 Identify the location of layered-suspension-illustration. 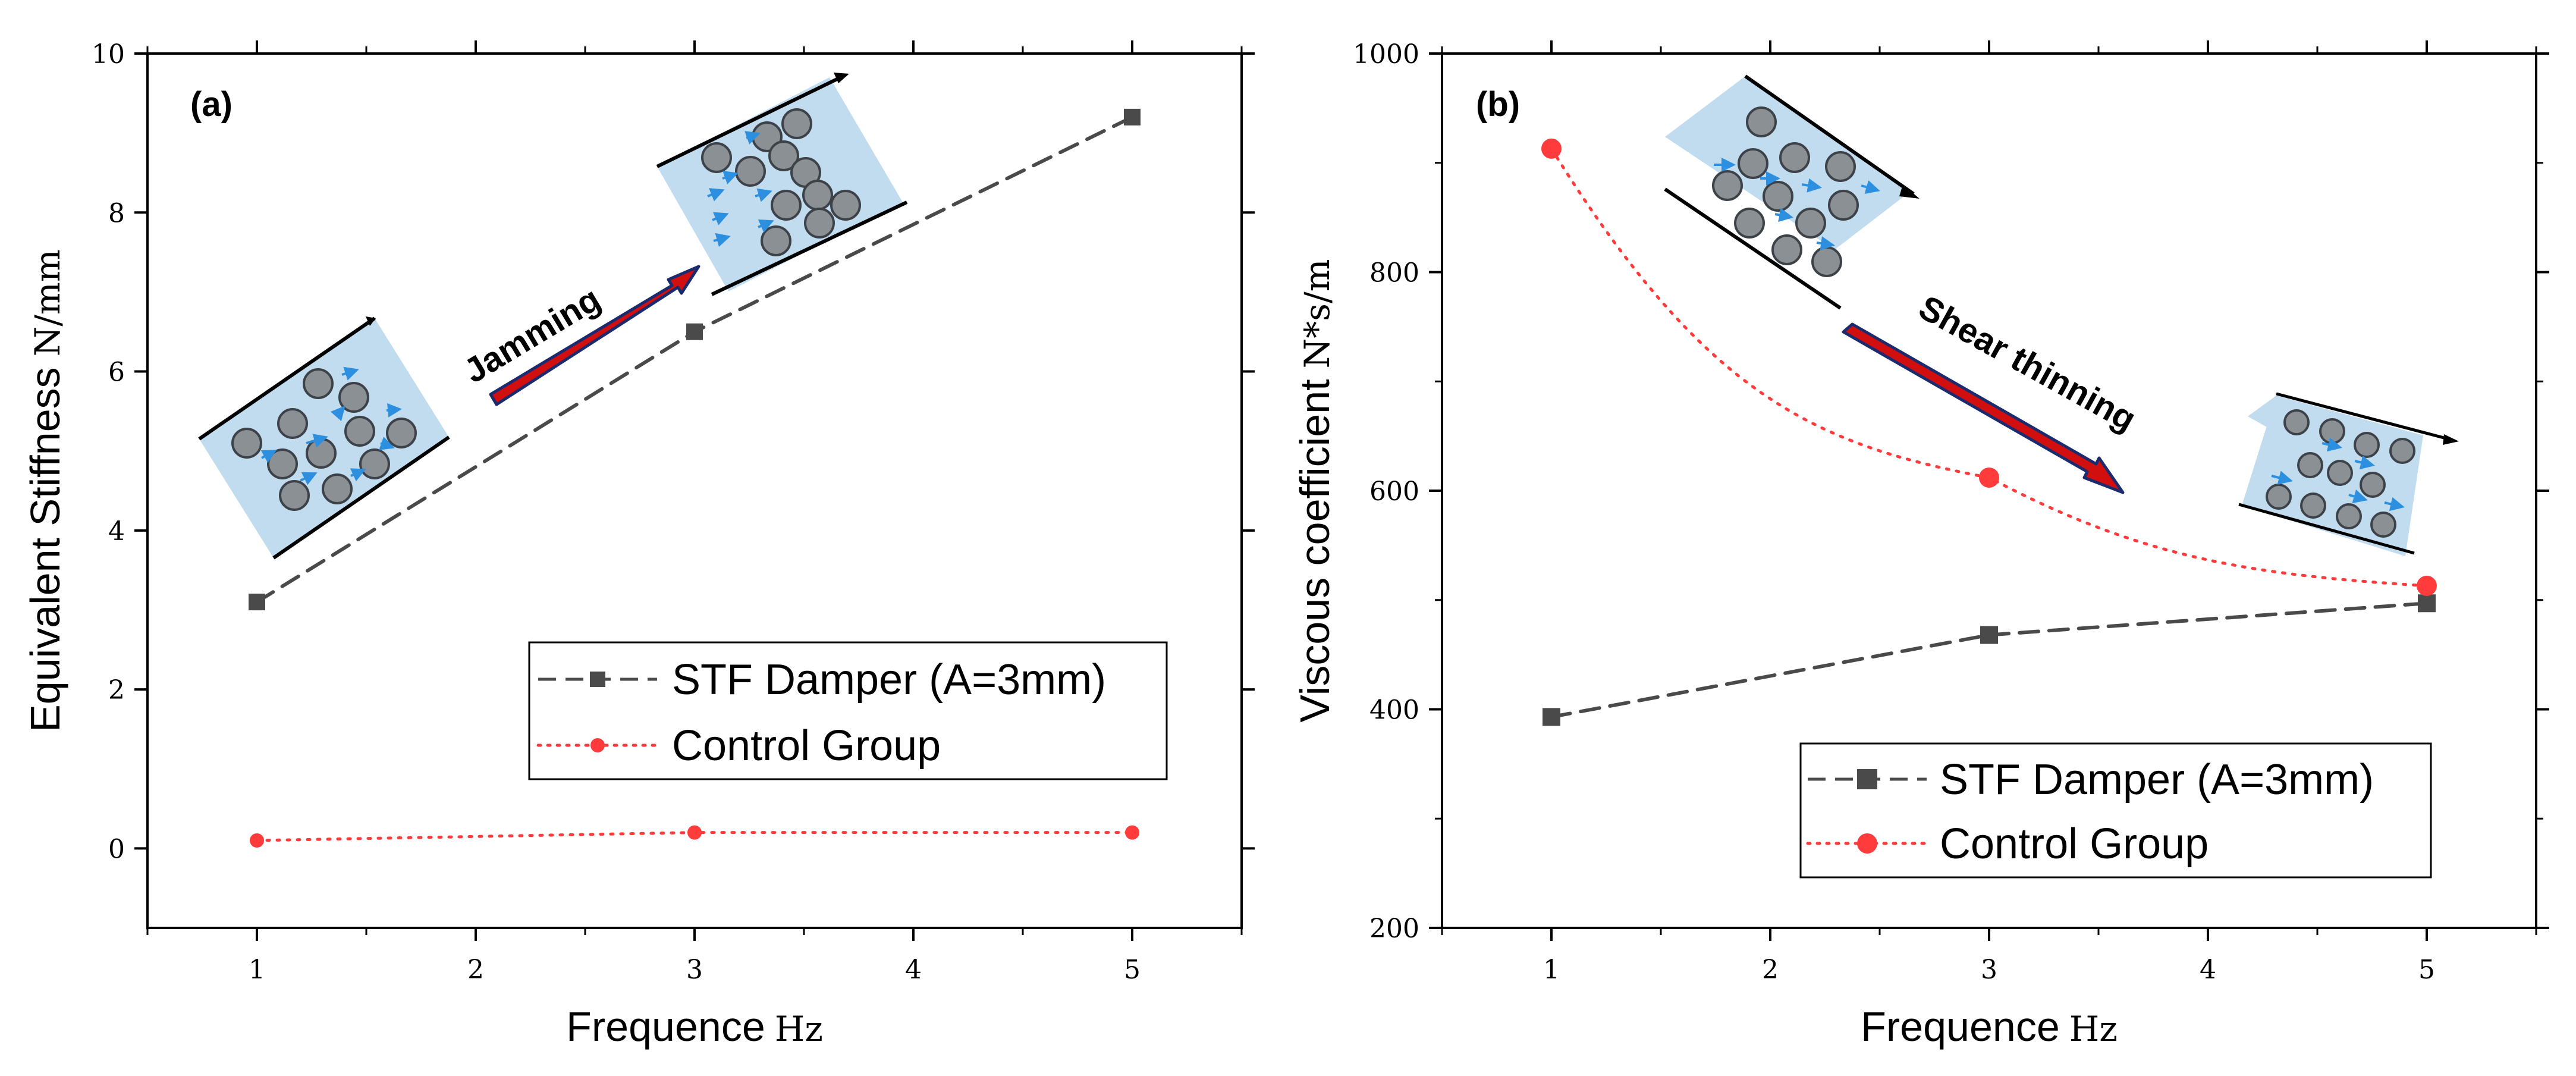
(1792, 192).